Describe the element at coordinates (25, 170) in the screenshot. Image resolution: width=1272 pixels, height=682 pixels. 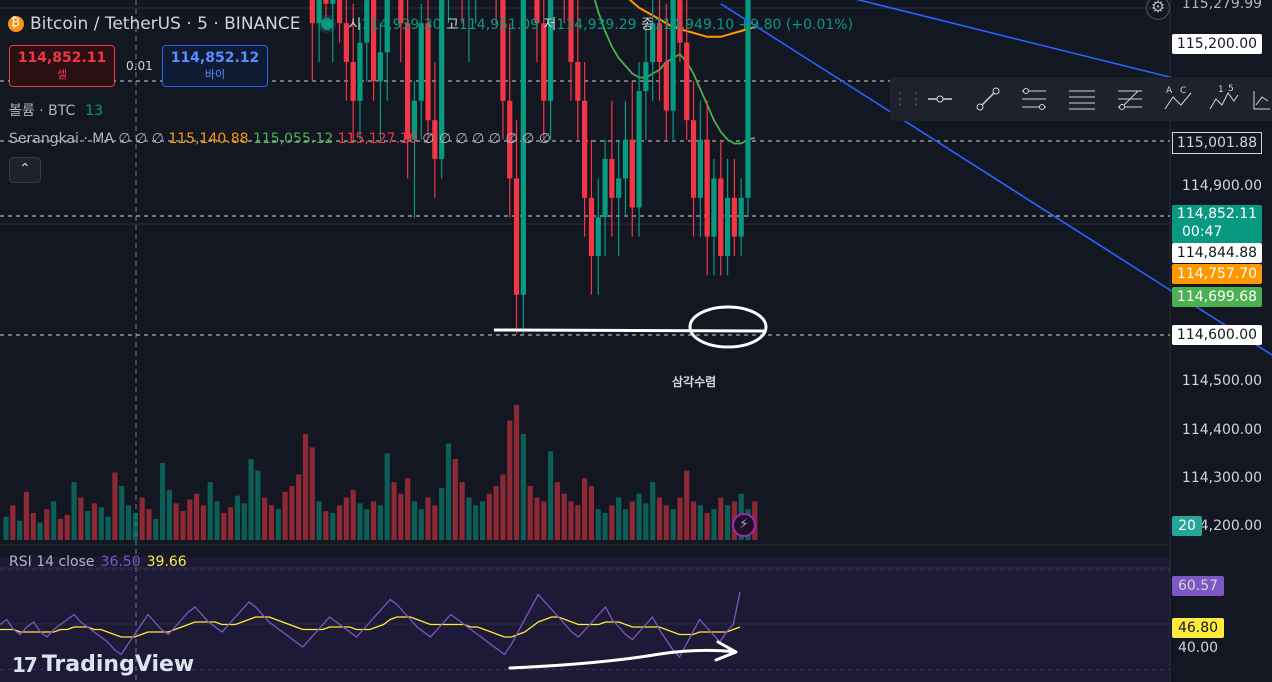
I see `collapse-legend-button: ⌃` at that location.